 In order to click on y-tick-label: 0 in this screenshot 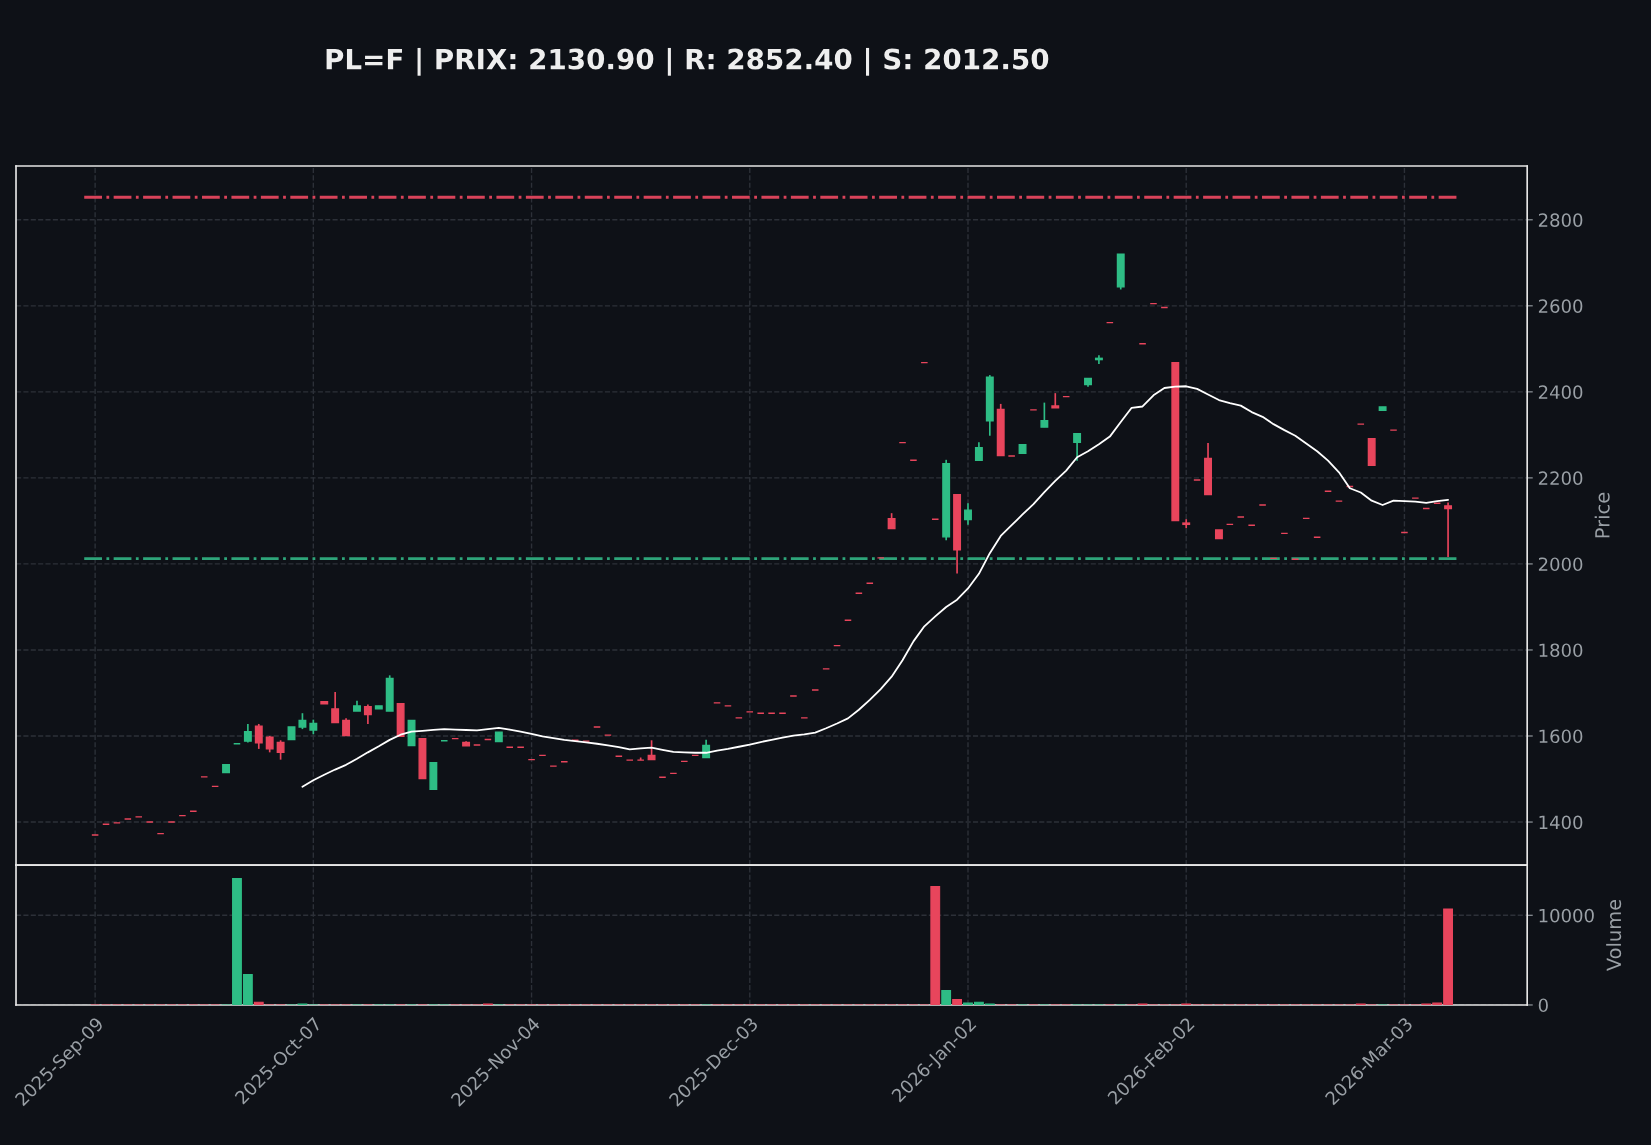, I will do `click(1543, 1005)`.